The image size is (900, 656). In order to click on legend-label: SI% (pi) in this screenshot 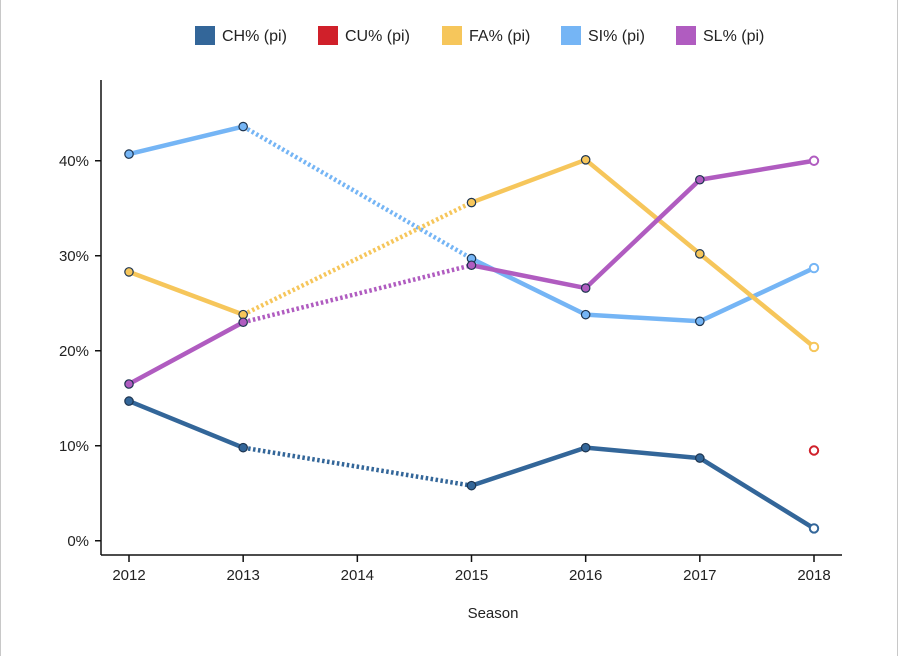, I will do `click(616, 36)`.